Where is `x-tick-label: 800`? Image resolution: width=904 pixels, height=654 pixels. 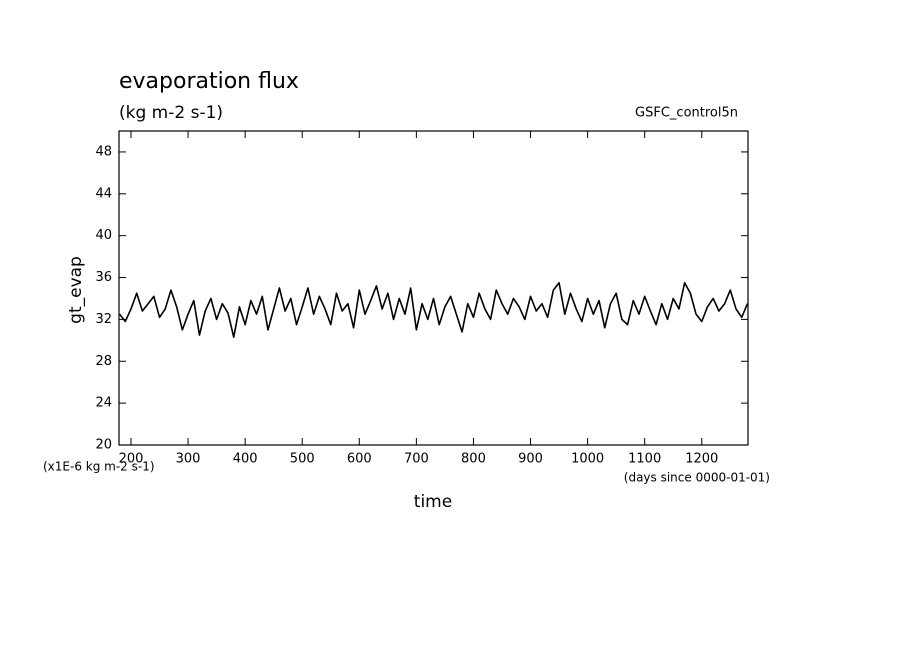
x-tick-label: 800 is located at coordinates (473, 459).